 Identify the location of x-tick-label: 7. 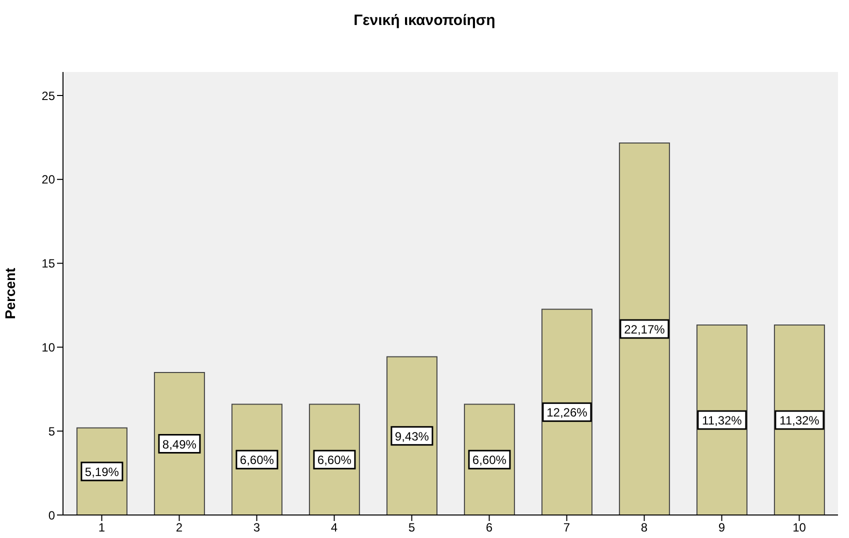
(566, 527).